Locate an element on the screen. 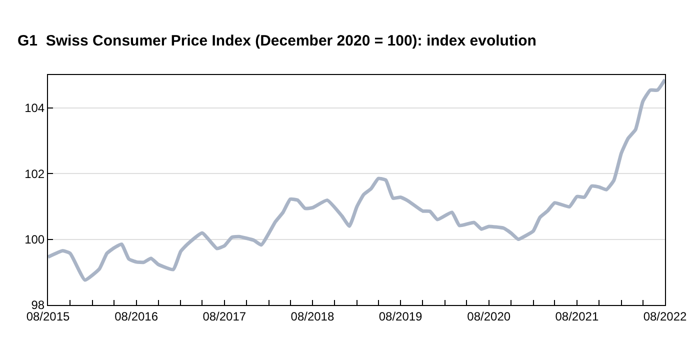  x-tick-label: 08/2016 is located at coordinates (136, 316).